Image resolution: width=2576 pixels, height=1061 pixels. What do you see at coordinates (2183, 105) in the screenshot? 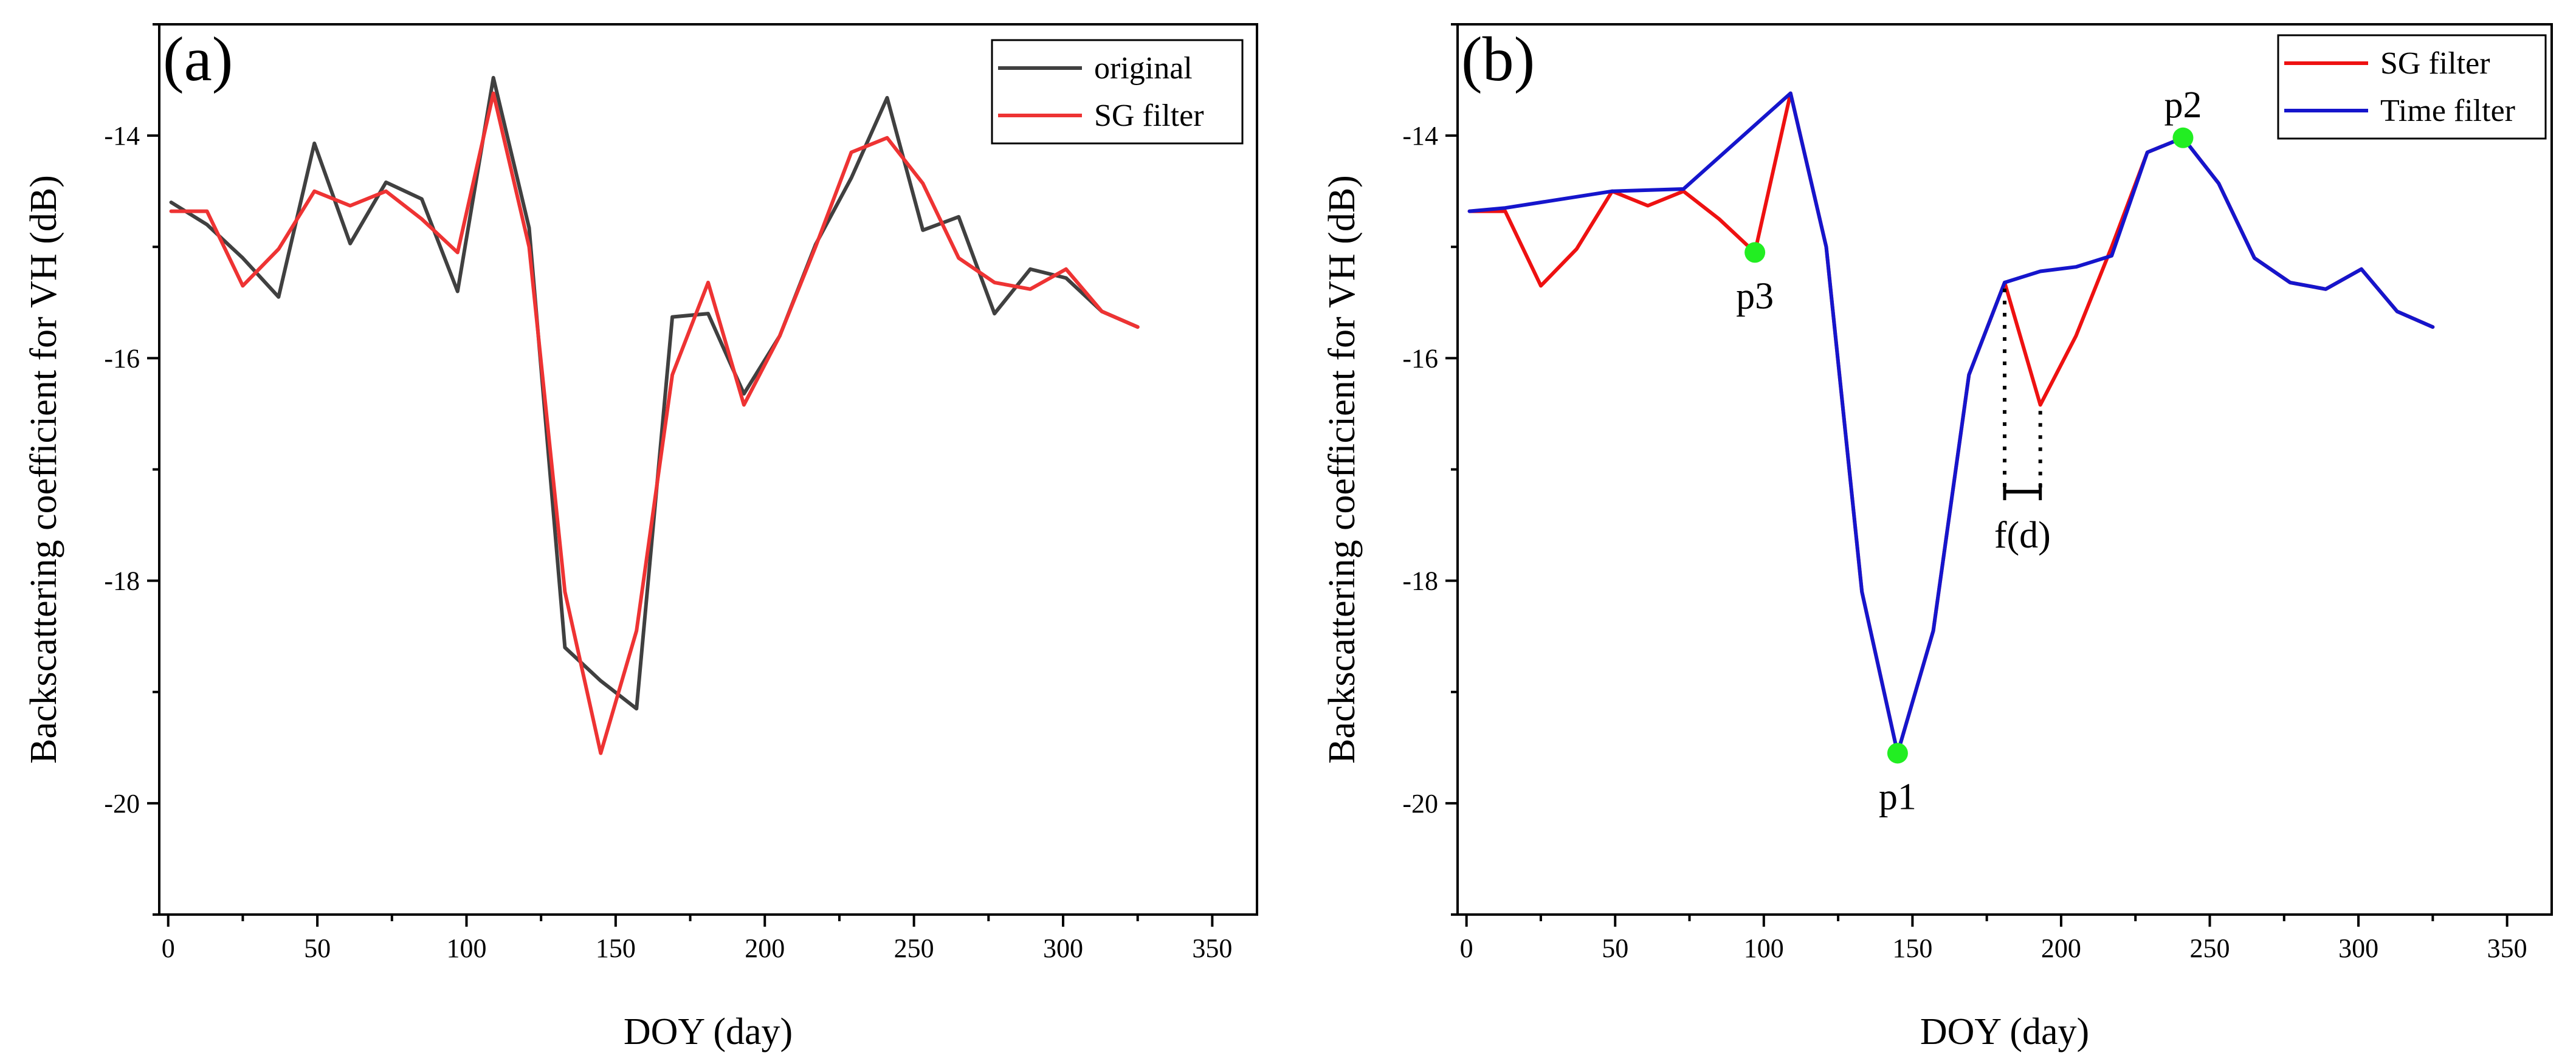
I see `marker-label-p2: p2` at bounding box center [2183, 105].